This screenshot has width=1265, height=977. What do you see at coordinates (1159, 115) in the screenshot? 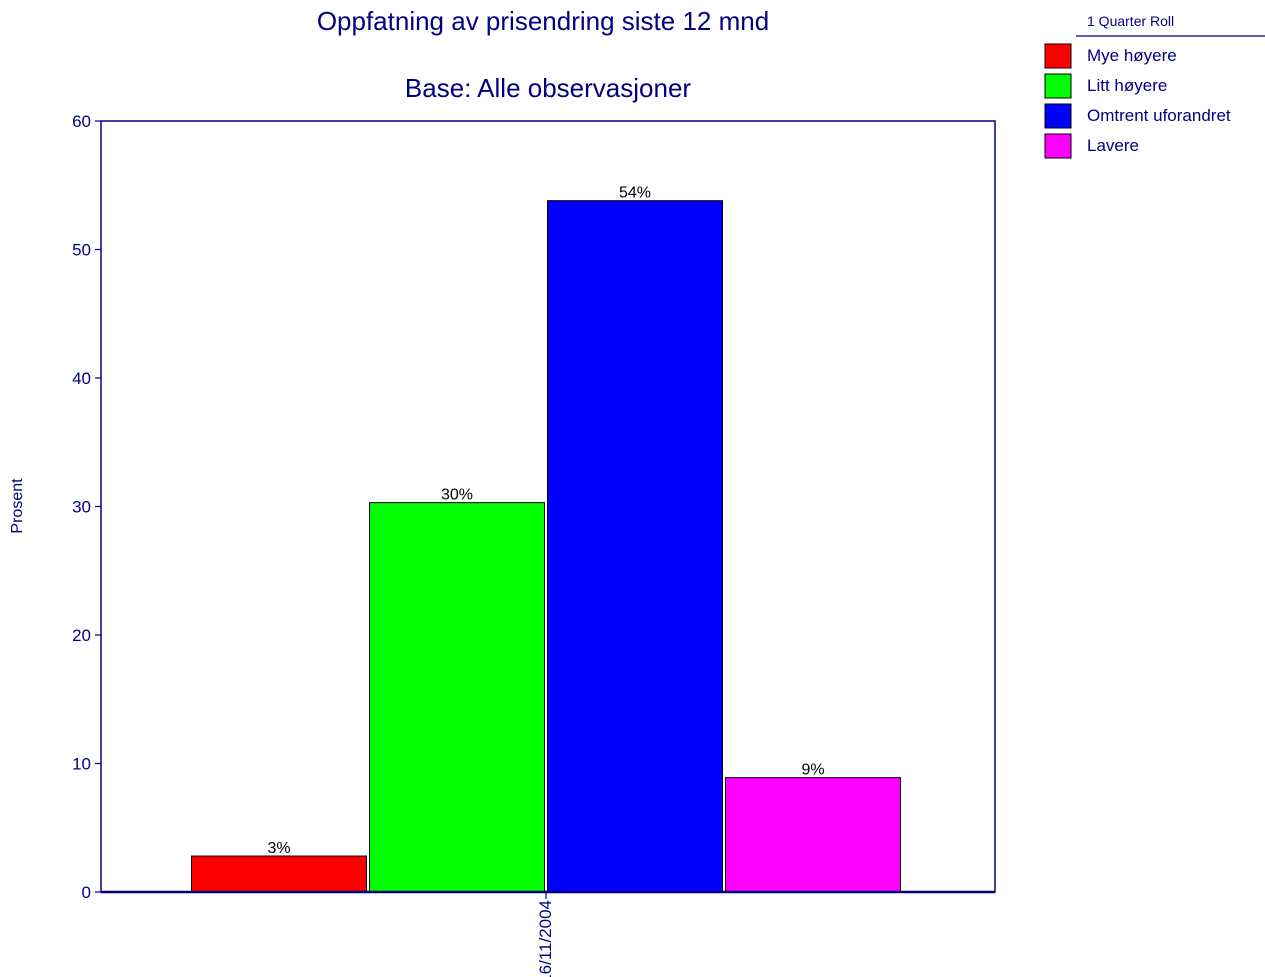
I see `legend-label: Omtrent uforandret` at bounding box center [1159, 115].